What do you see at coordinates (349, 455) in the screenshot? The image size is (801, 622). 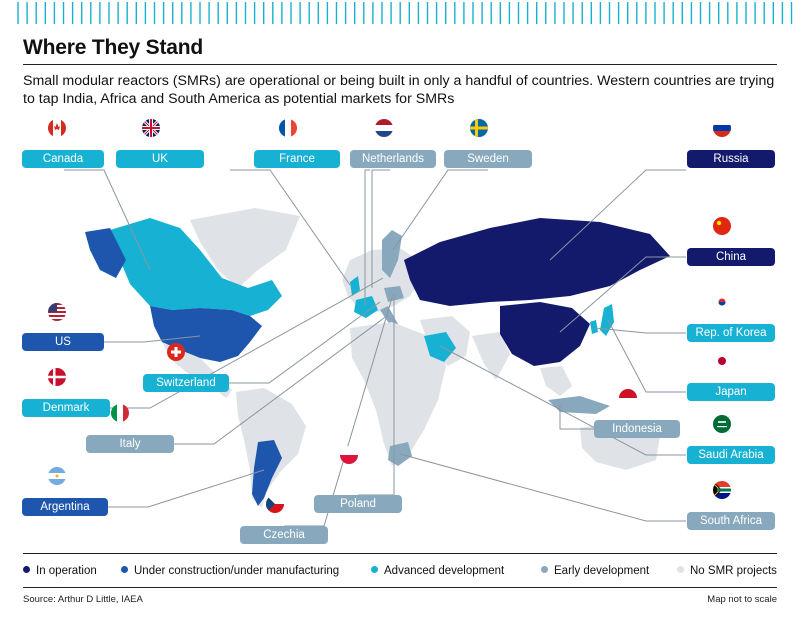 I see `flag-poland-icon` at bounding box center [349, 455].